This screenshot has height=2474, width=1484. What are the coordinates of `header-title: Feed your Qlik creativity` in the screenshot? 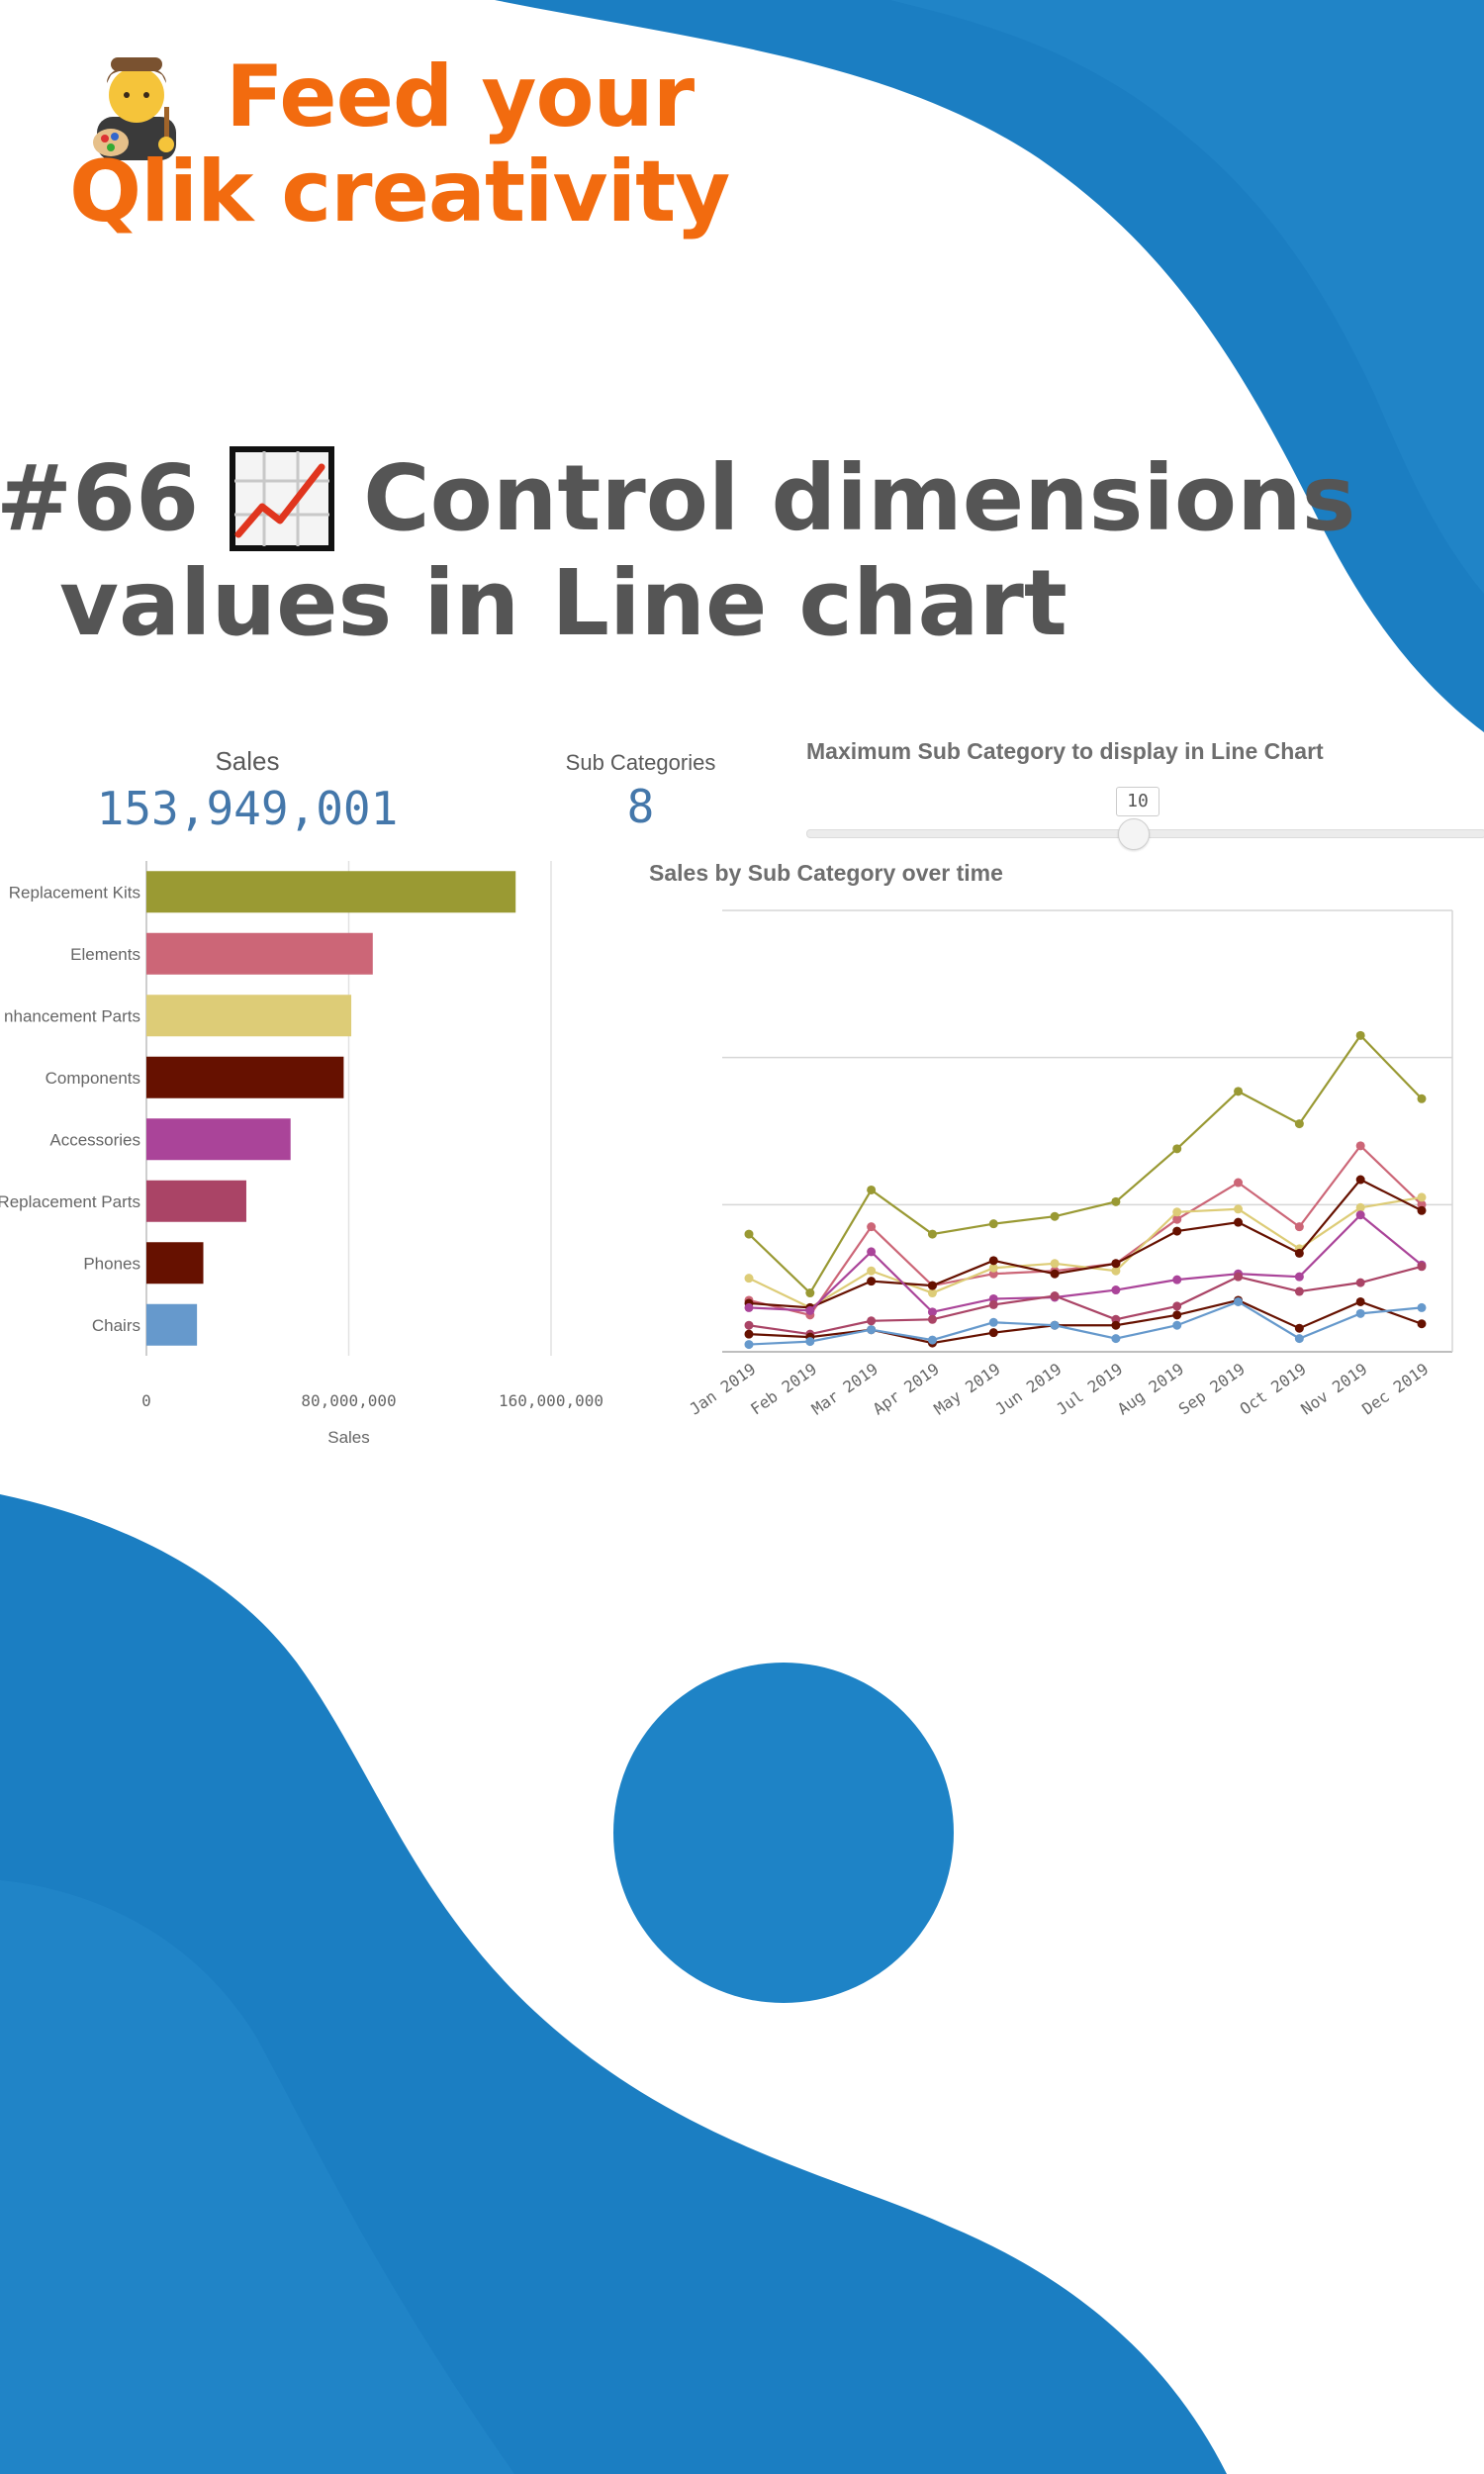 It's located at (399, 145).